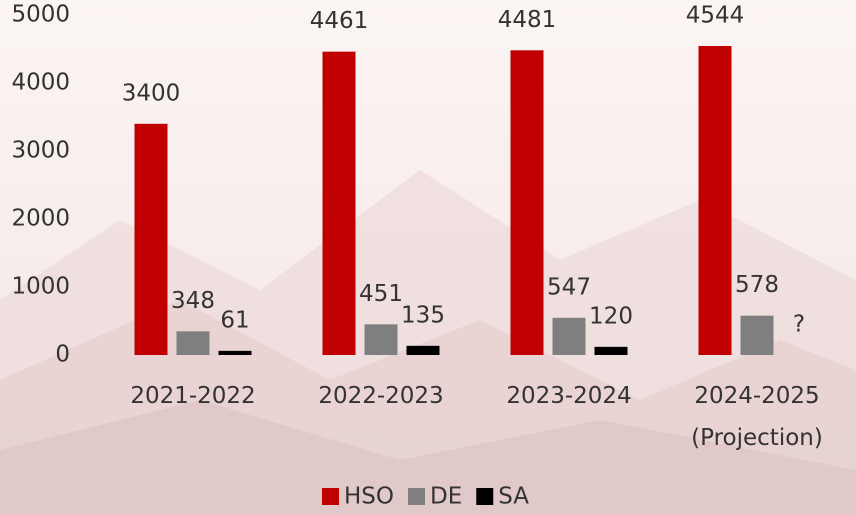 This screenshot has width=856, height=515. I want to click on y-tick-label: 2000, so click(40, 219).